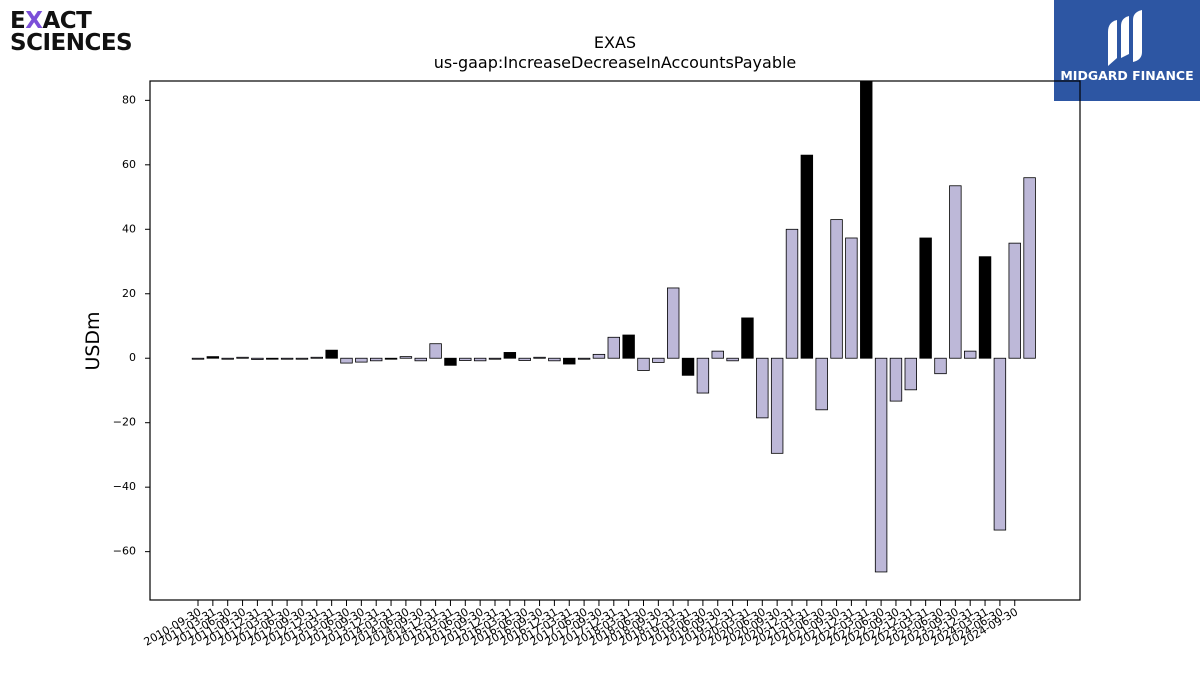  Describe the element at coordinates (132, 357) in the screenshot. I see `y-tick-label: 0` at that location.